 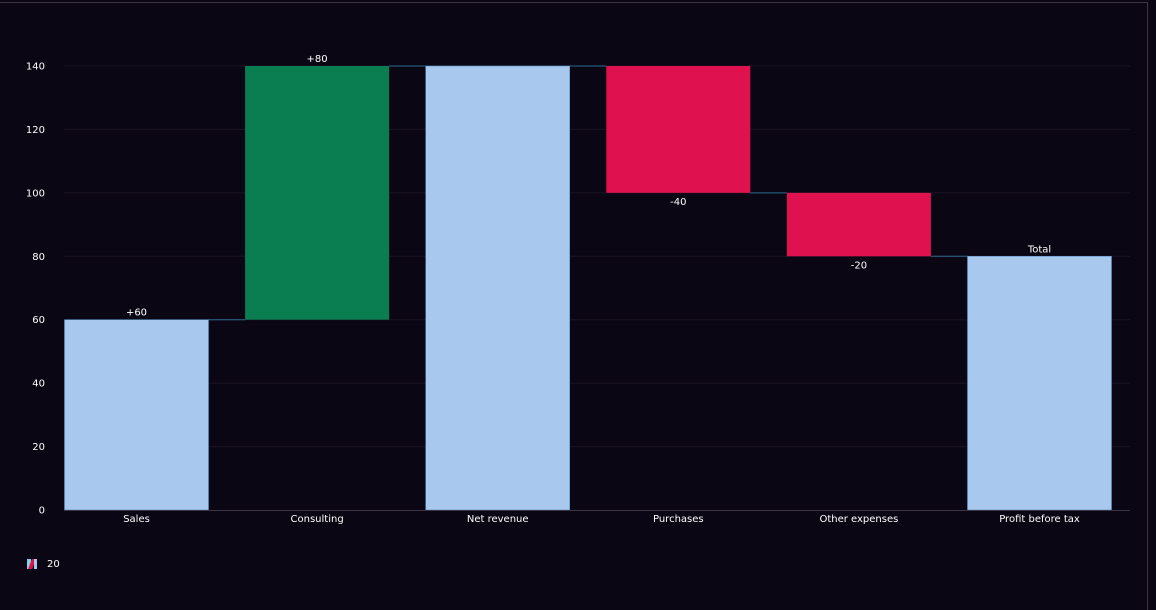 I want to click on y-tick-label-100: 100, so click(x=35, y=193).